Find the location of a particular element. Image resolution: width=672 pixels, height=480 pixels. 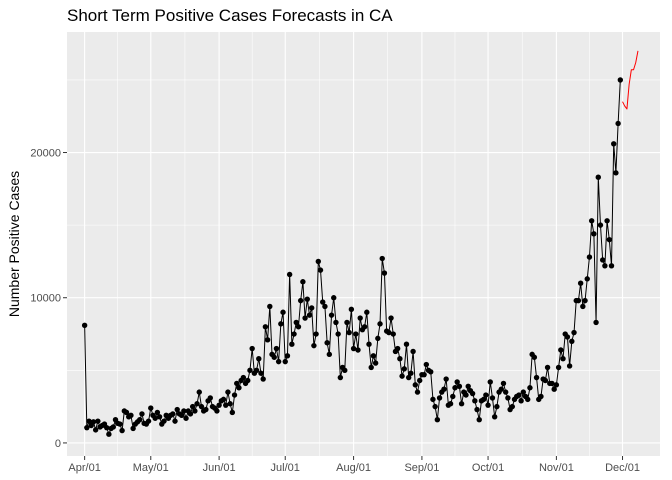

x-tick-label: Nov/01 is located at coordinates (556, 468).